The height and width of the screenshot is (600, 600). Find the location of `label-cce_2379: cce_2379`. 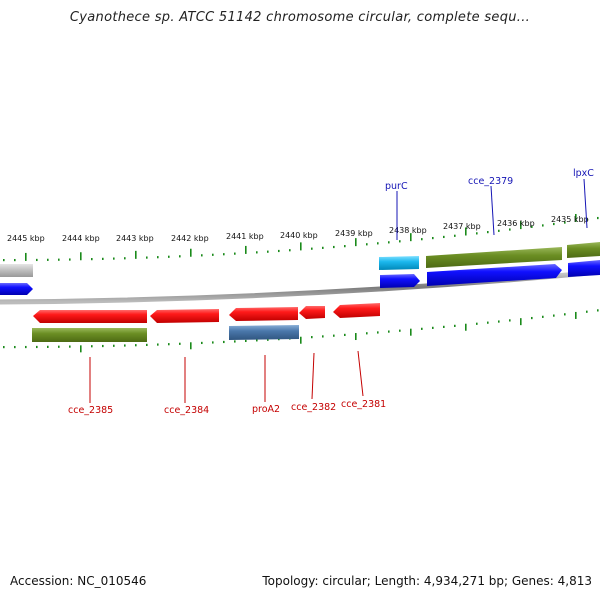

label-cce_2379: cce_2379 is located at coordinates (490, 181).